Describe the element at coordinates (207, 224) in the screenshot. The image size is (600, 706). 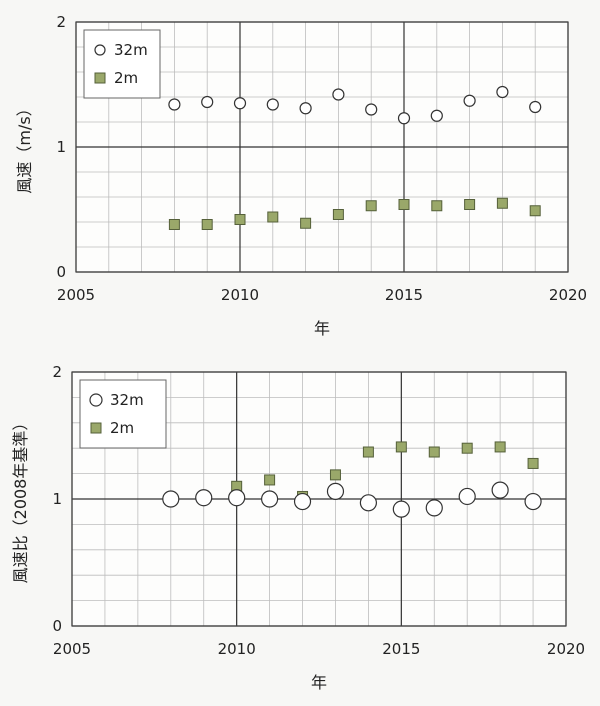
I see `data-point-2m-2009` at that location.